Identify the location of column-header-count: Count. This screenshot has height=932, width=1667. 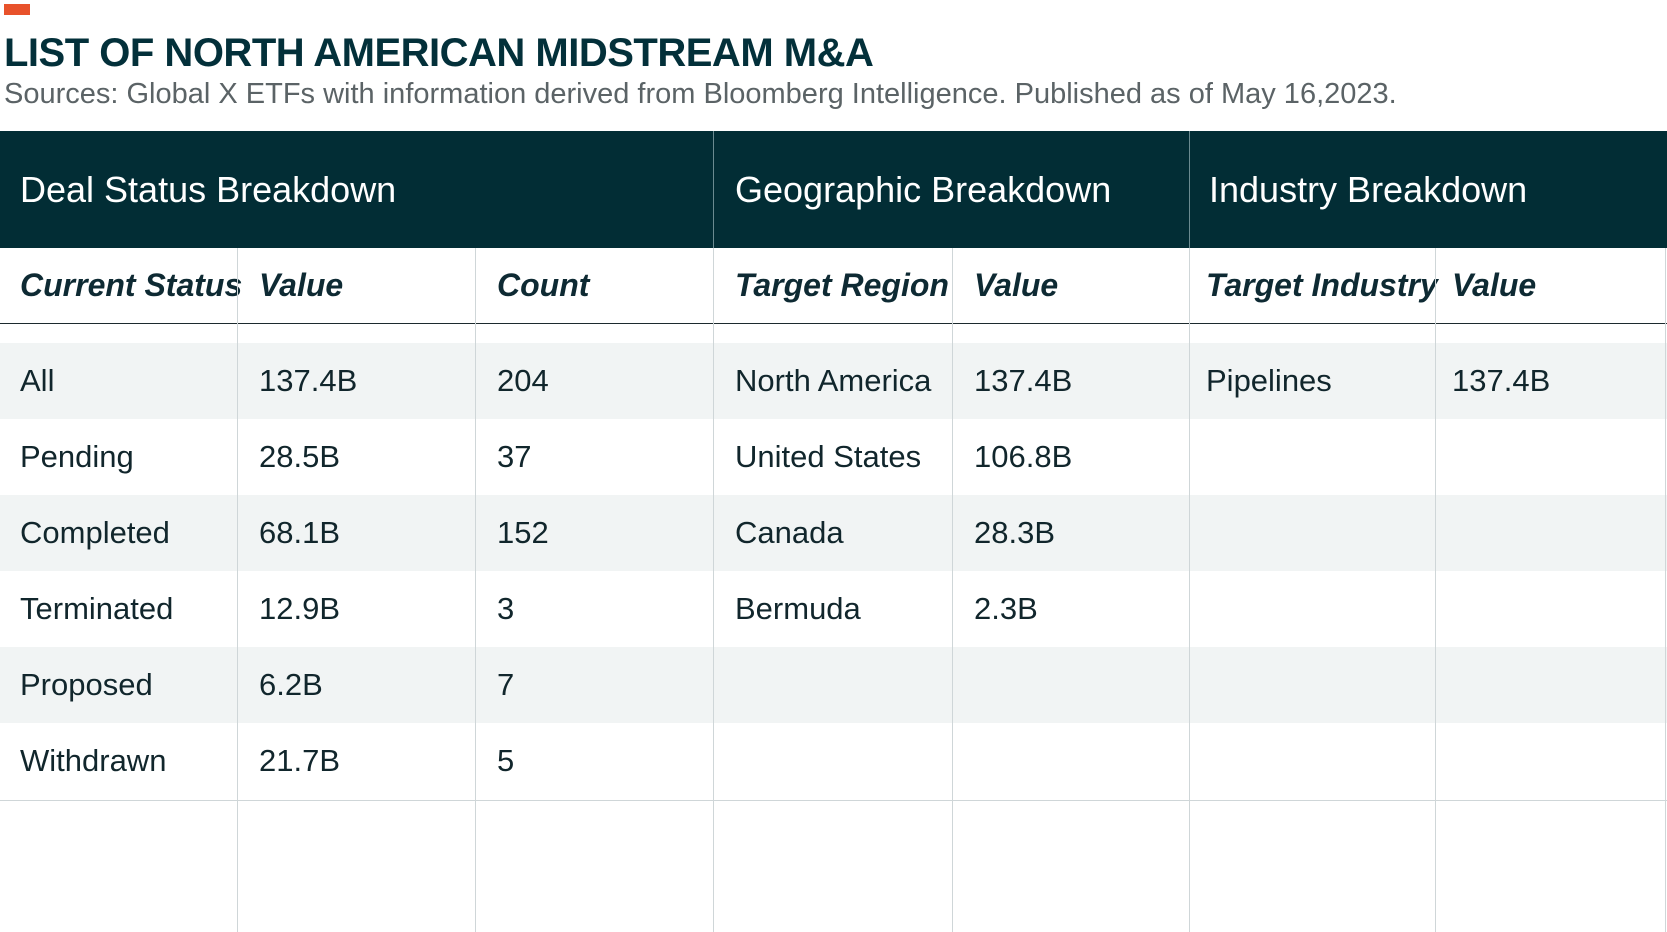
(543, 285).